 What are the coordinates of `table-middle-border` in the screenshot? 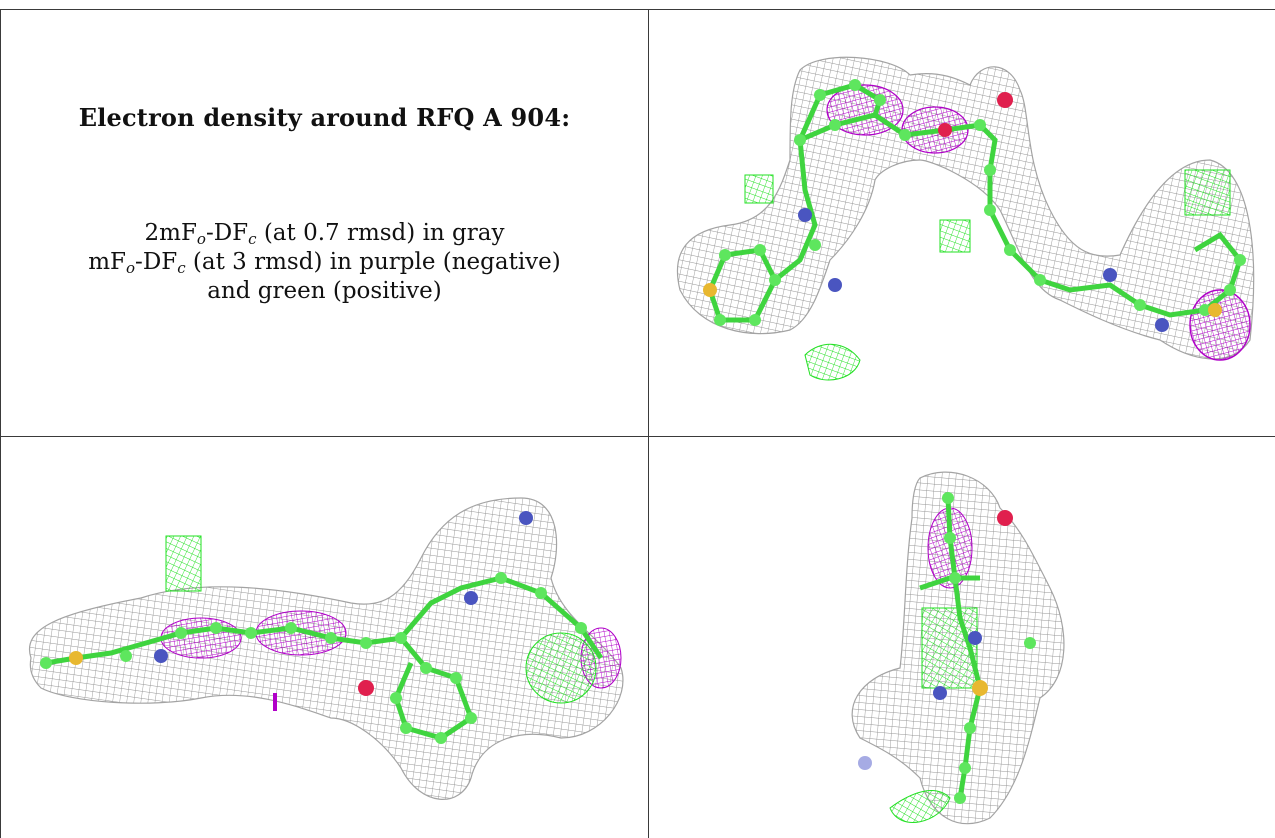 It's located at (637, 436).